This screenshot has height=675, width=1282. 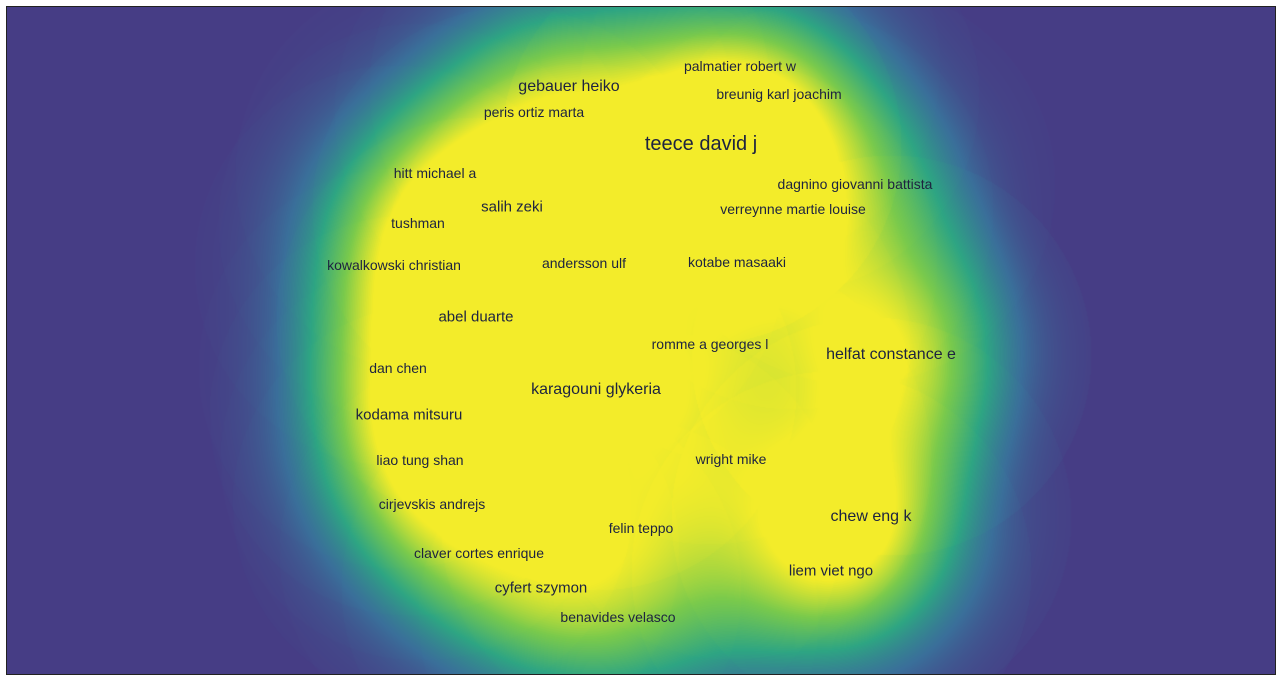 I want to click on author-label: abel duarte, so click(x=476, y=317).